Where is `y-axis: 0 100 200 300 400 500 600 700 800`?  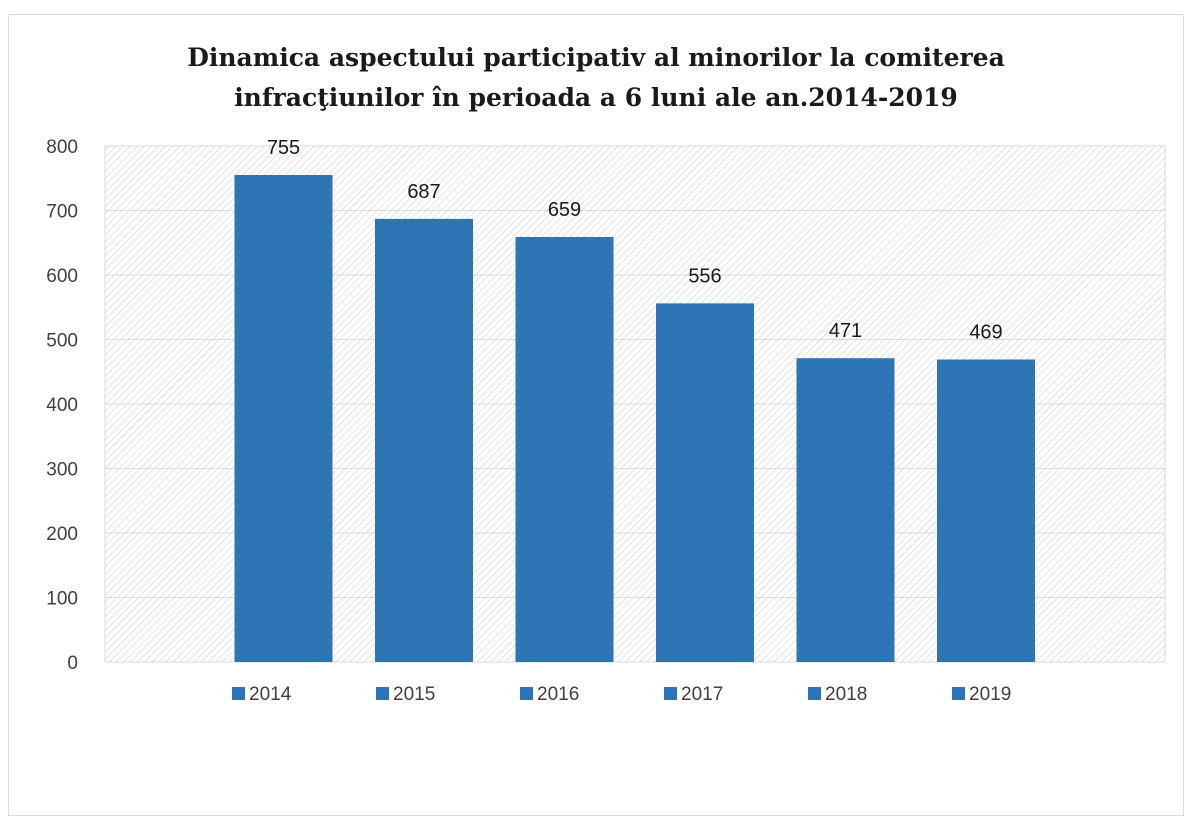 y-axis: 0 100 200 300 400 500 600 700 800 is located at coordinates (62, 405).